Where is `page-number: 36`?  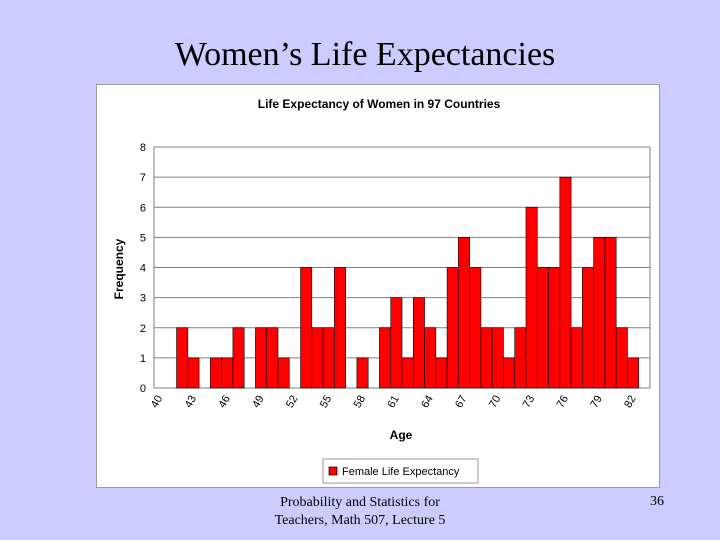
page-number: 36 is located at coordinates (657, 501).